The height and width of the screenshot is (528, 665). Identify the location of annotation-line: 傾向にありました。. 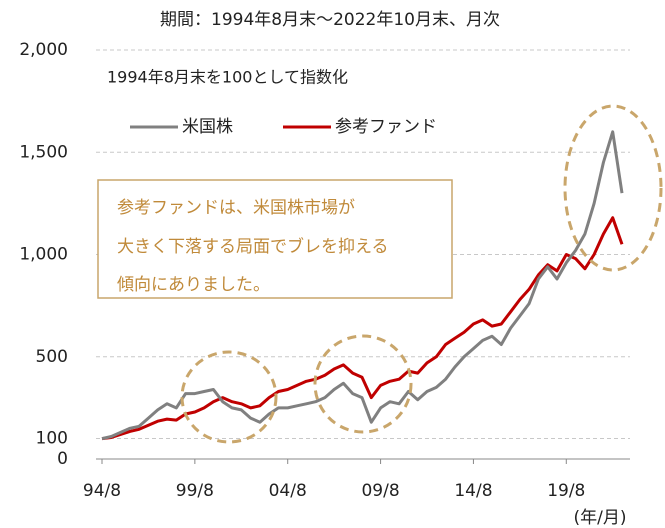
(193, 285).